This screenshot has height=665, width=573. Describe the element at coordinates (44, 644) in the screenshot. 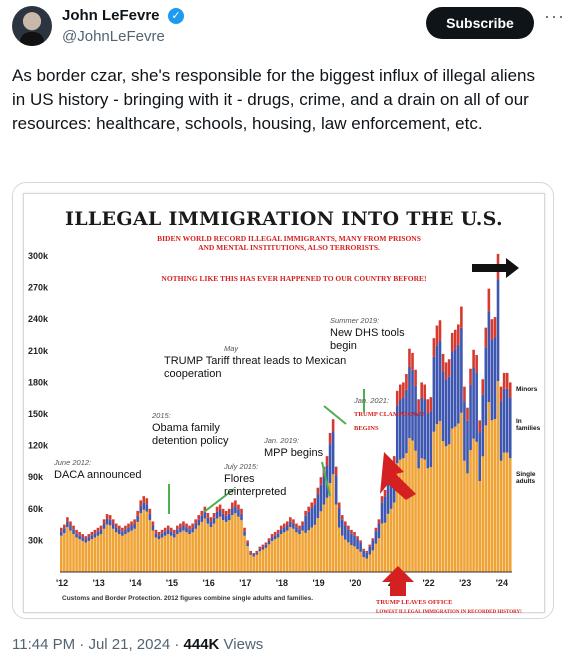

I see `tweet-time: 11:44 PM` at that location.